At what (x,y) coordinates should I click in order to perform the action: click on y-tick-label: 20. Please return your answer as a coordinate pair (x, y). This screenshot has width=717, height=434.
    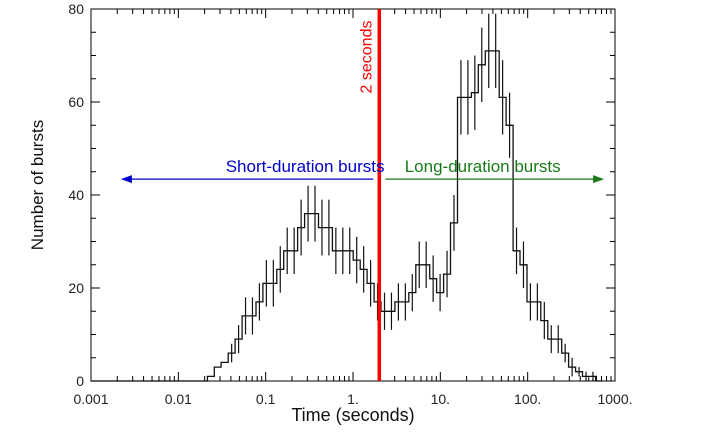
    Looking at the image, I should click on (76, 288).